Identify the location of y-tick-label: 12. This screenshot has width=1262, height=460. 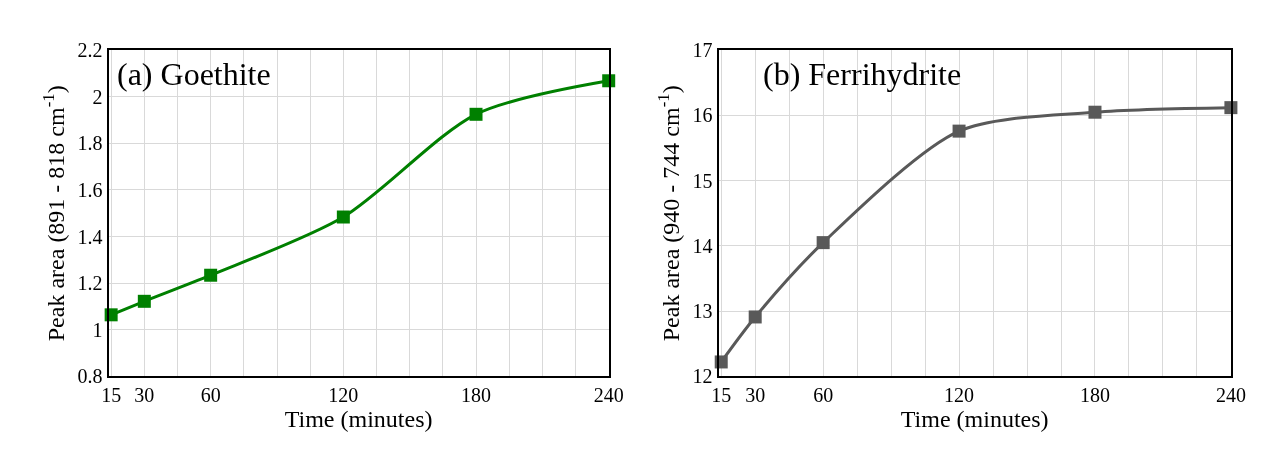
(702, 376).